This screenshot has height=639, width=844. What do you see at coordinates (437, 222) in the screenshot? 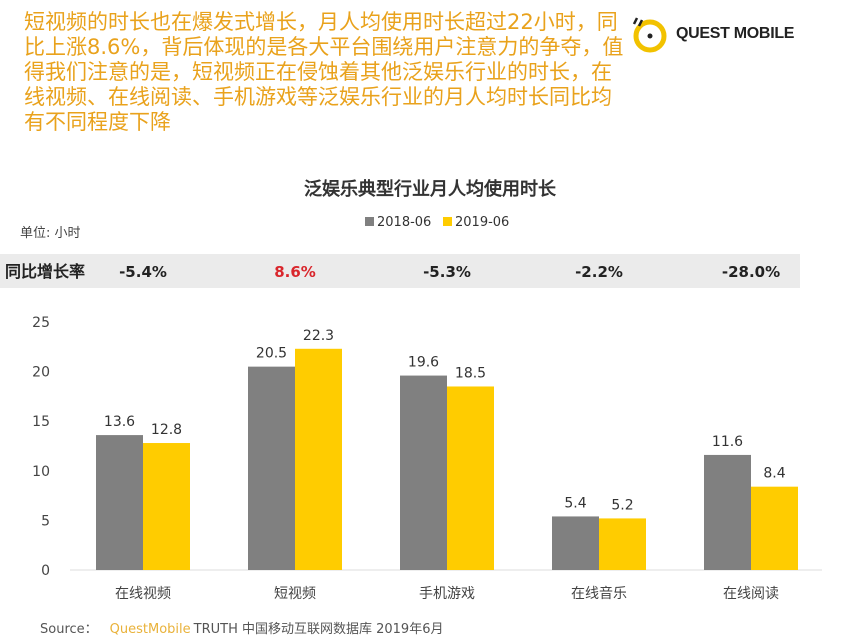
I see `legend: 2018-06 2019-06` at bounding box center [437, 222].